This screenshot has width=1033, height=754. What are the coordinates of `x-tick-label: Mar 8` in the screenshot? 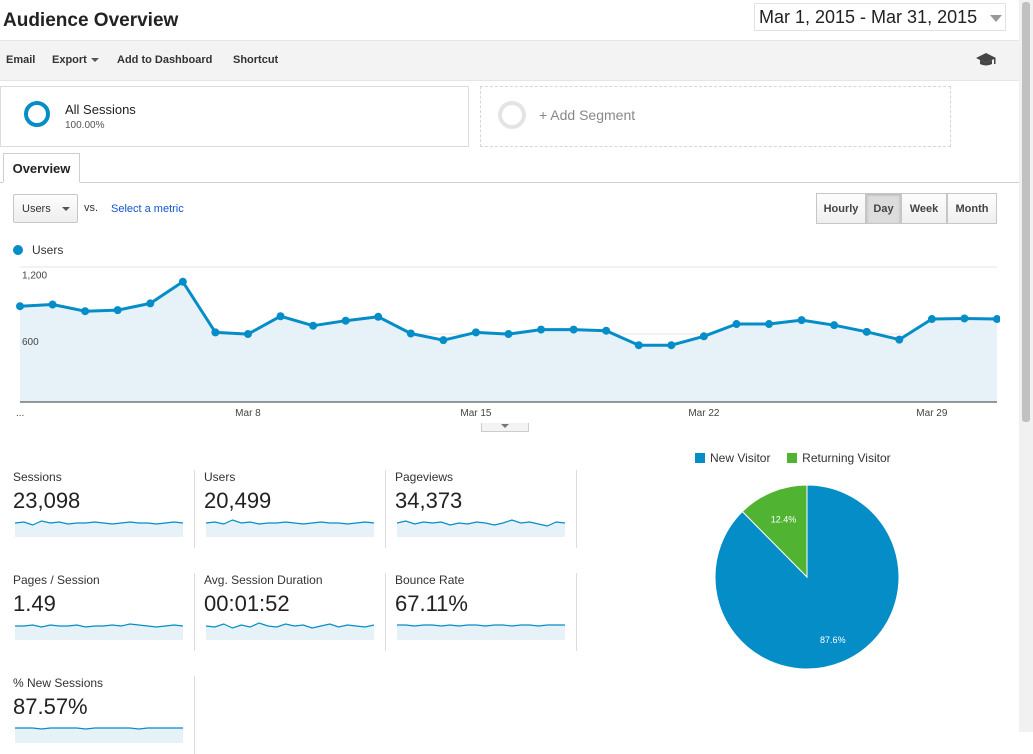 It's located at (248, 413).